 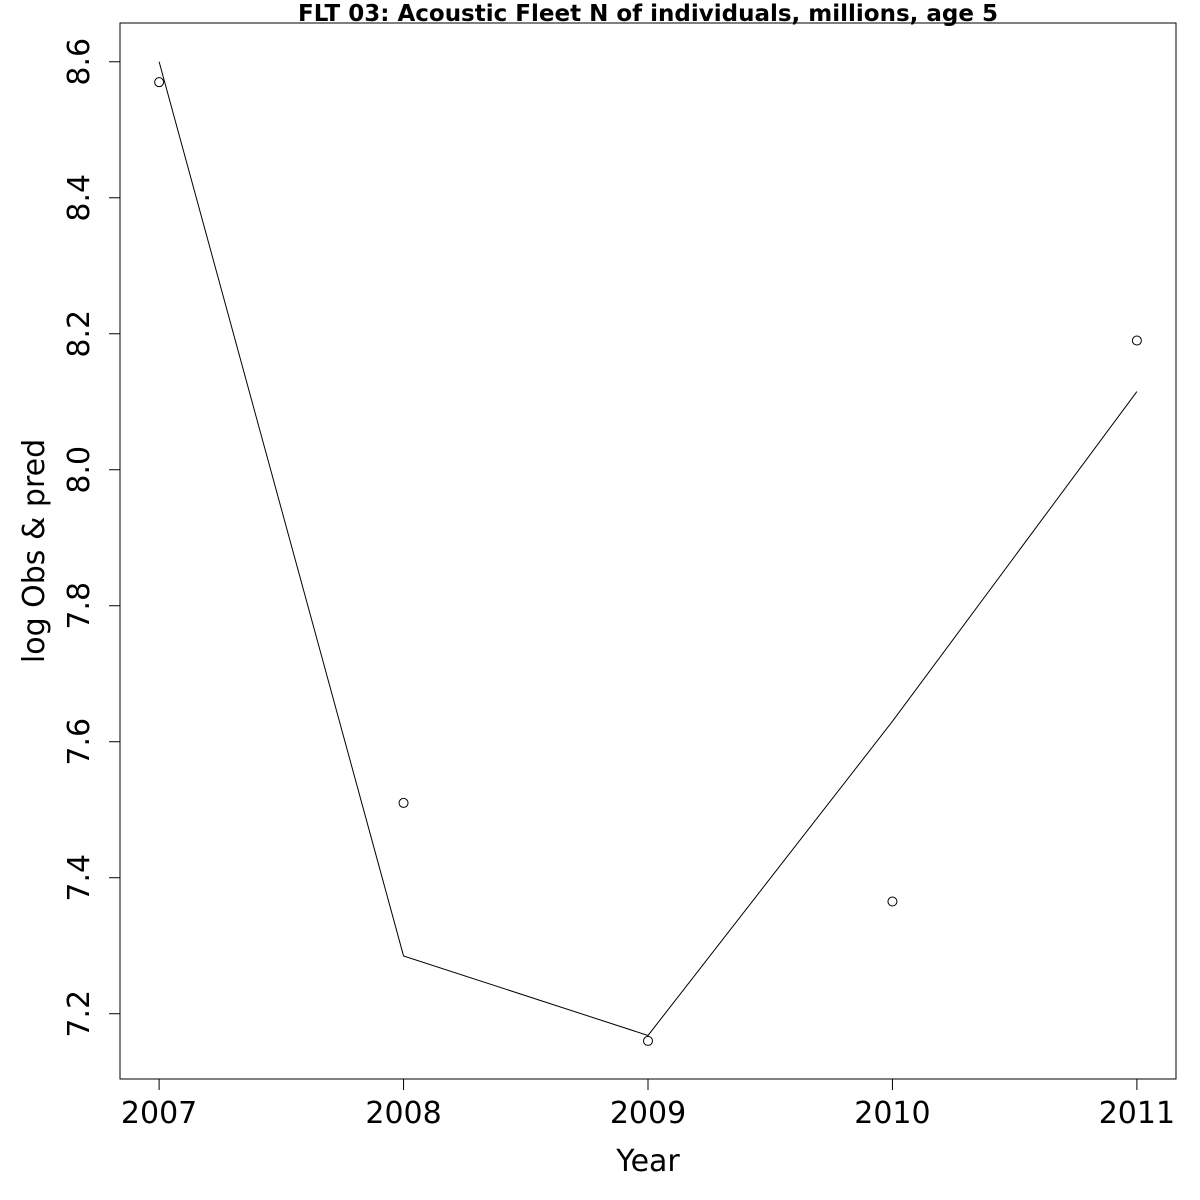 What do you see at coordinates (91, 538) in the screenshot?
I see `y-axis: 7.2 7.4 7.6 7.8 8.0 8.2 8.4 8.6` at bounding box center [91, 538].